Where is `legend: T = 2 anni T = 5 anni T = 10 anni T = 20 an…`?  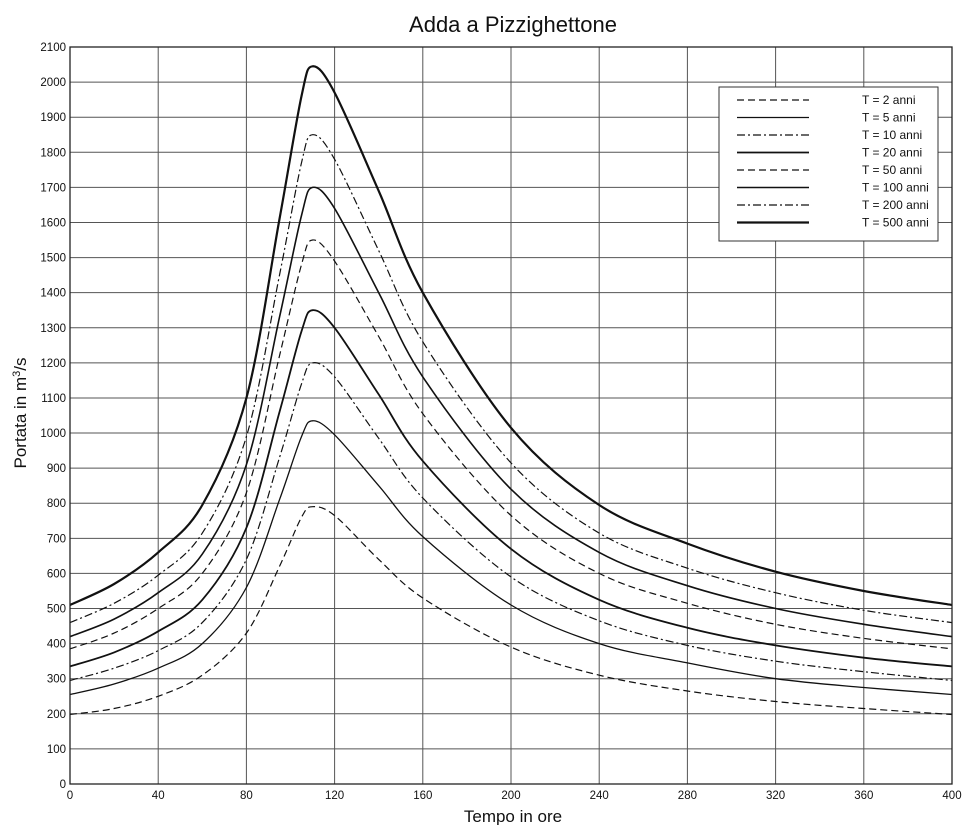 legend: T = 2 anni T = 5 anni T = 10 anni T = 20 an… is located at coordinates (828, 164).